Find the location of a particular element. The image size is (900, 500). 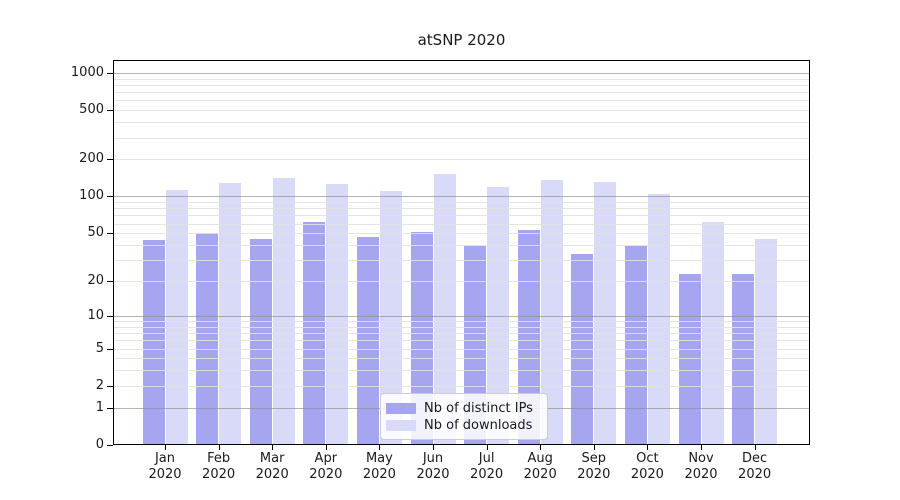

x-tick-label-oct: Oct 2020 is located at coordinates (647, 467).